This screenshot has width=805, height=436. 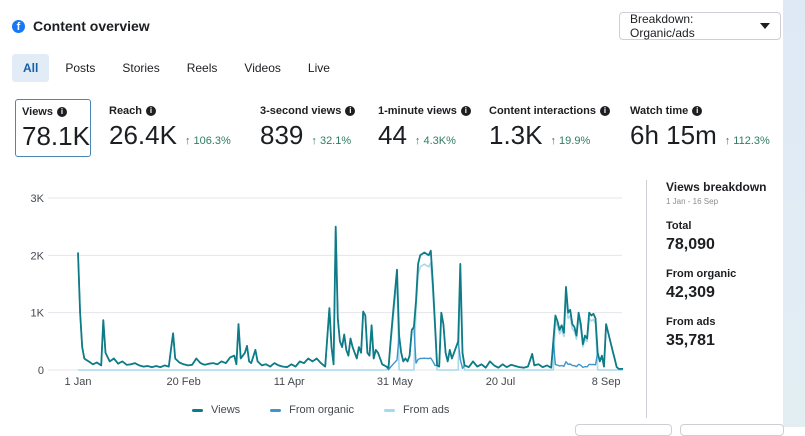 I want to click on breakdown-date-range: 1 Jan - 16 Sep, so click(x=692, y=201).